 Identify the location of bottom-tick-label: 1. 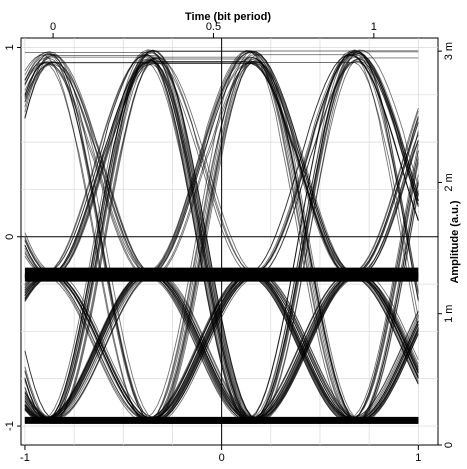
(418, 458).